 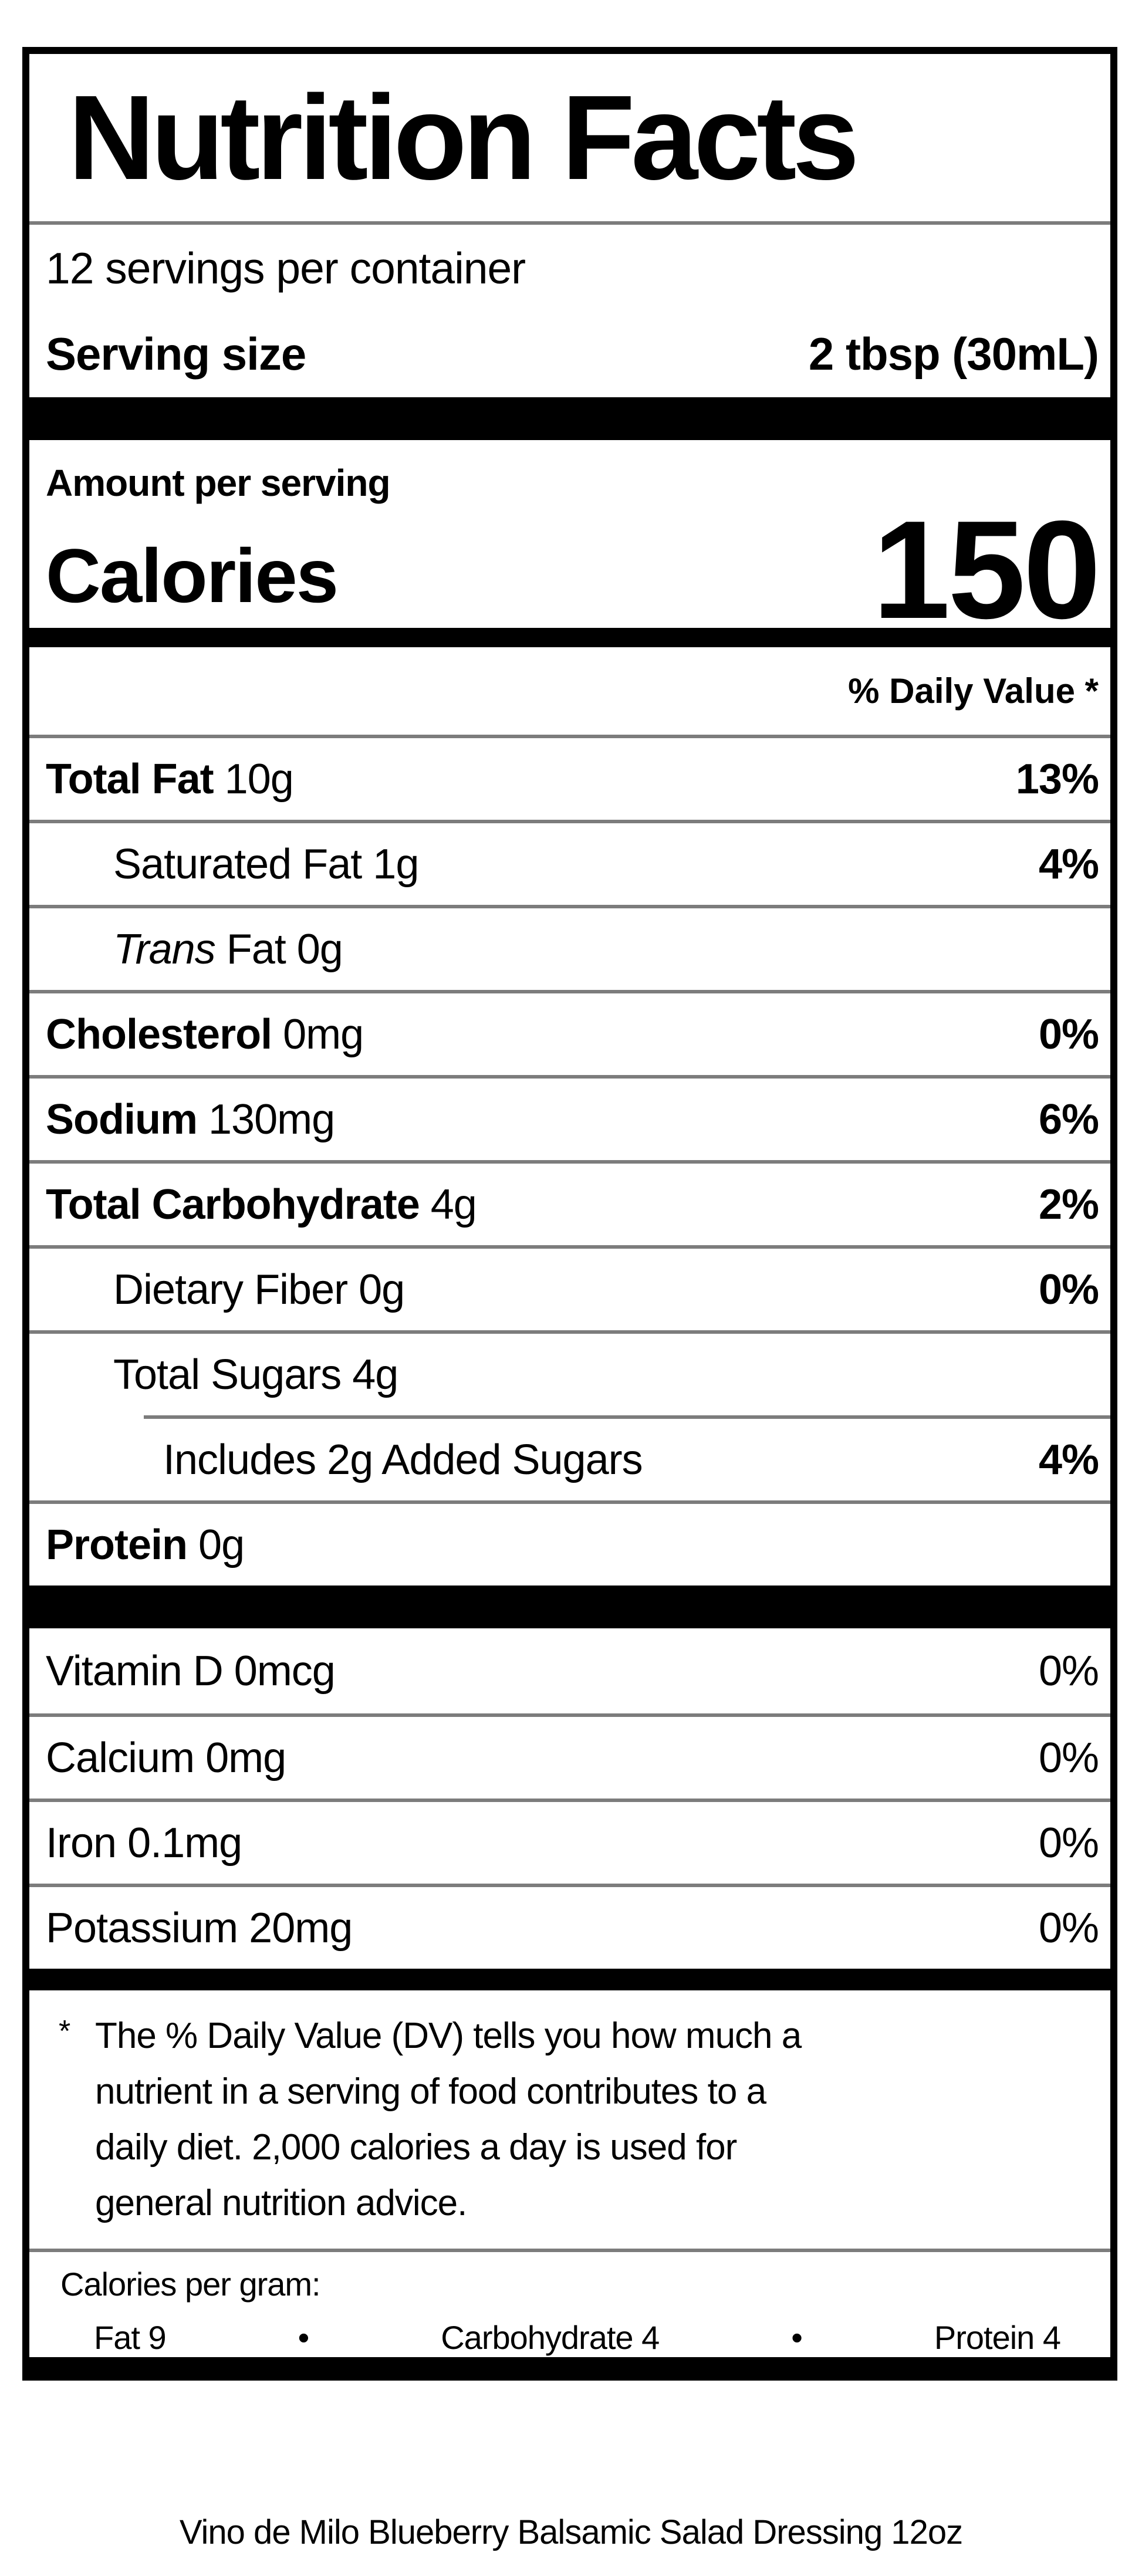 What do you see at coordinates (146, 1544) in the screenshot?
I see `nutrient-label: Protein 0g` at bounding box center [146, 1544].